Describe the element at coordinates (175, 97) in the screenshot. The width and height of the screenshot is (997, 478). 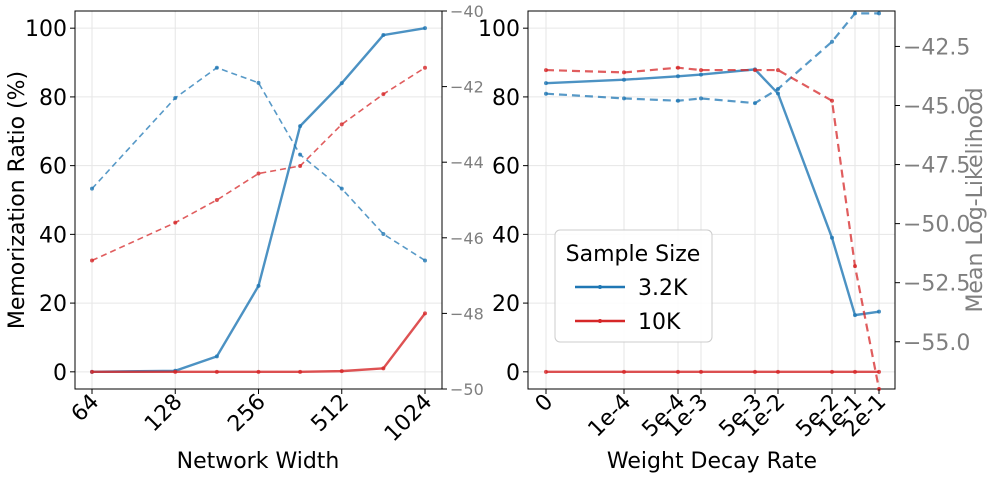
I see `left-point-3.2k-log-likelihood-128` at that location.